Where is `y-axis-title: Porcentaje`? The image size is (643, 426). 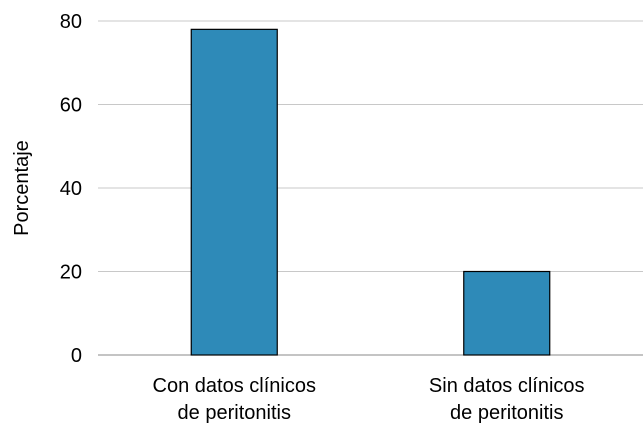 y-axis-title: Porcentaje is located at coordinates (22, 188).